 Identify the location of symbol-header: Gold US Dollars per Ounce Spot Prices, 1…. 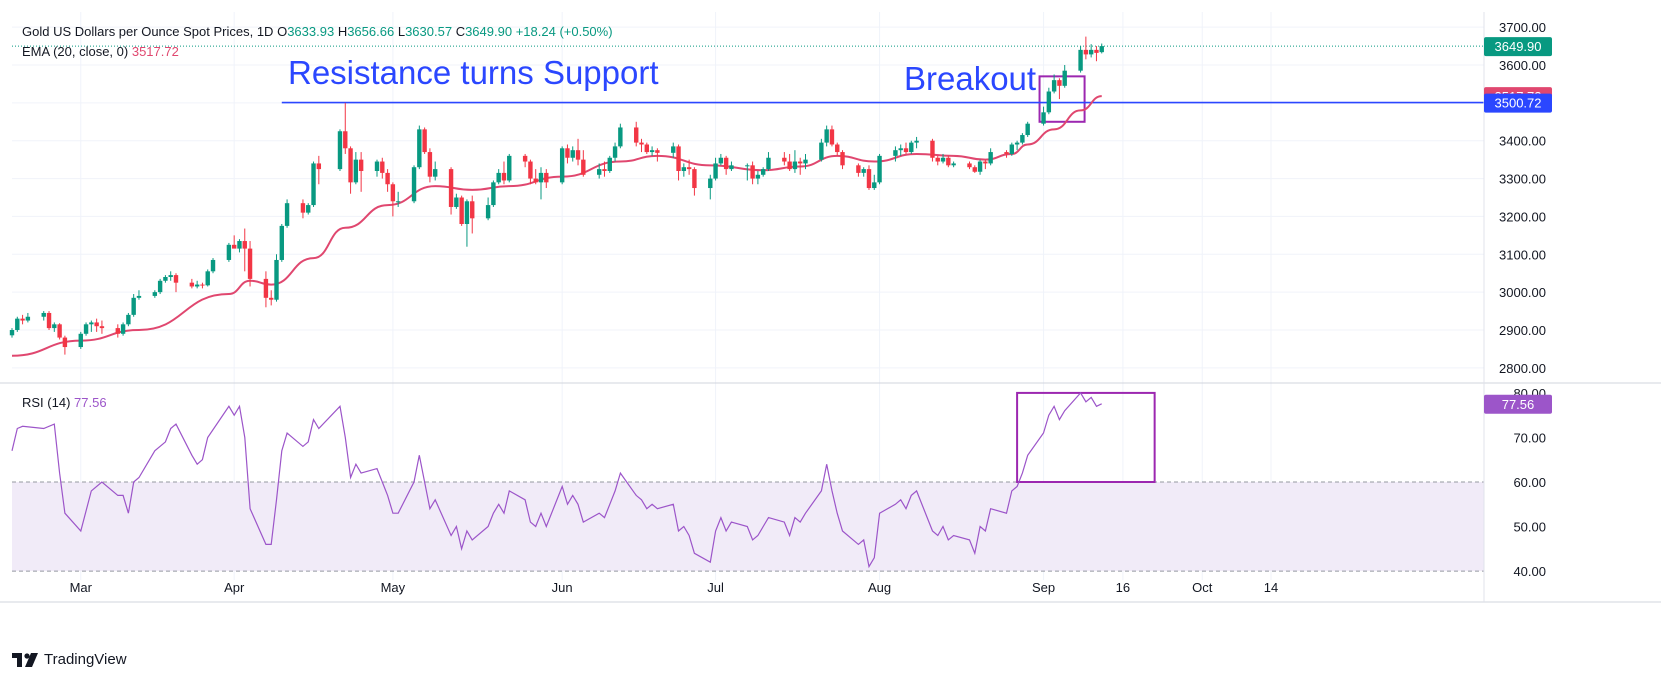
(317, 31).